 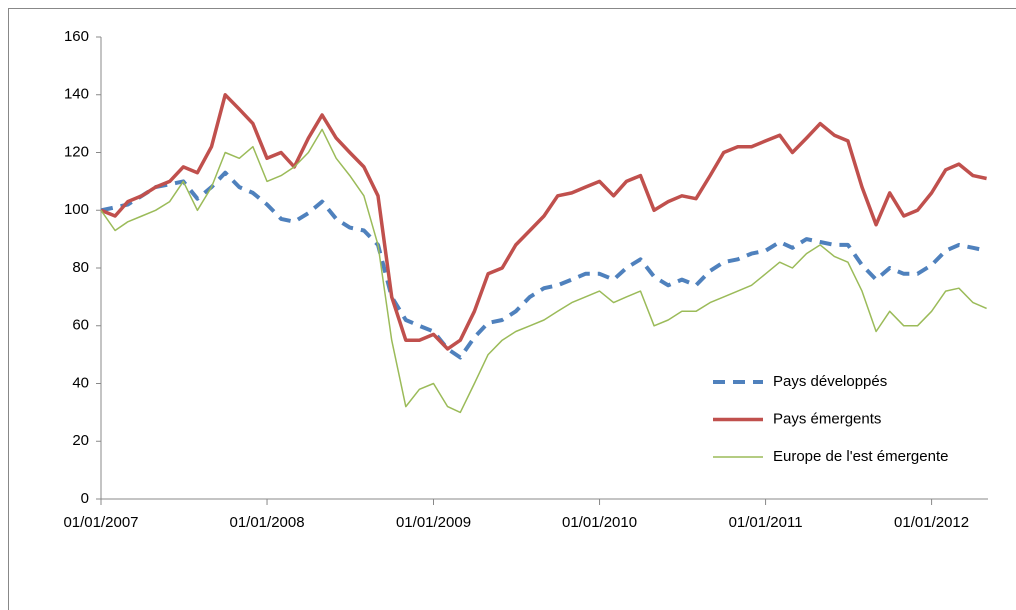 I want to click on x-tick-label: 01/01/2011, so click(x=766, y=522).